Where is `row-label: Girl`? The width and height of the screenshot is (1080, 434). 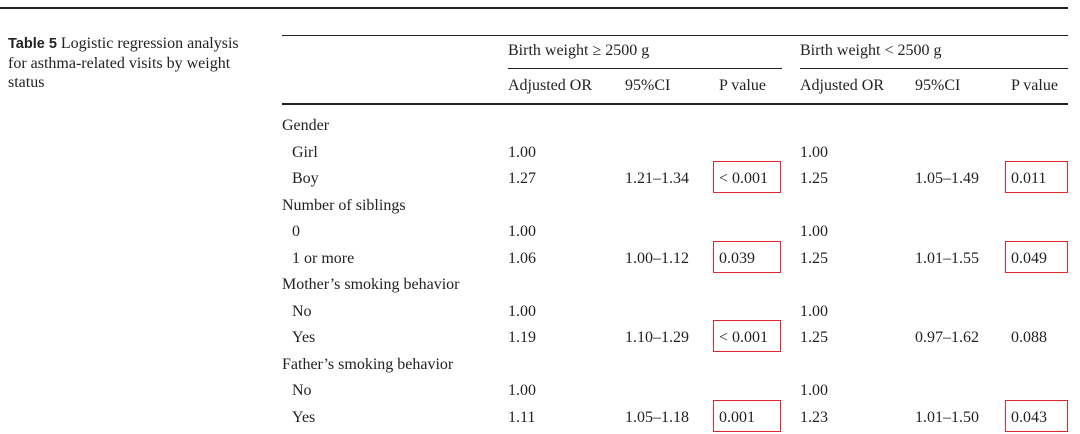
row-label: Girl is located at coordinates (305, 152).